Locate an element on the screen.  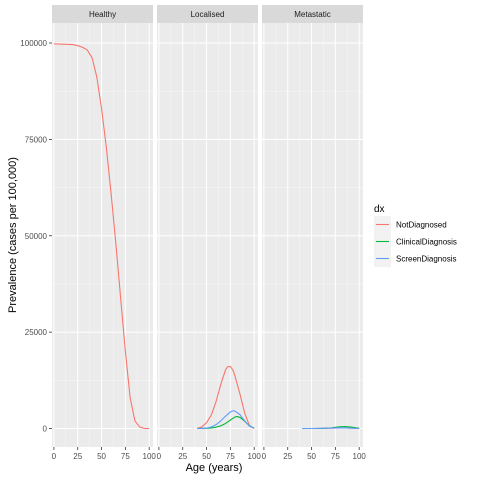
strip-metastatic is located at coordinates (312, 14).